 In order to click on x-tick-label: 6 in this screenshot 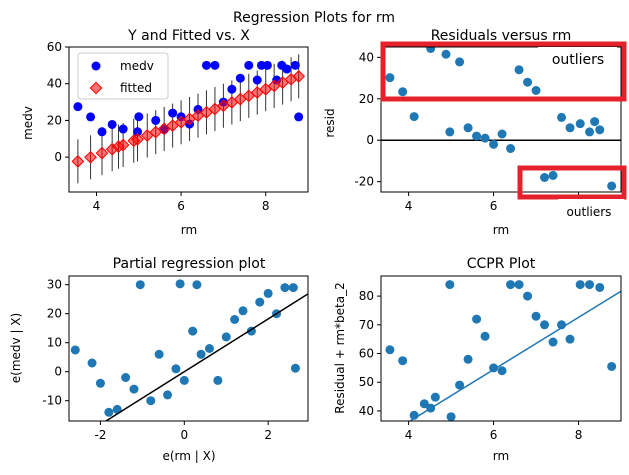, I will do `click(181, 206)`.